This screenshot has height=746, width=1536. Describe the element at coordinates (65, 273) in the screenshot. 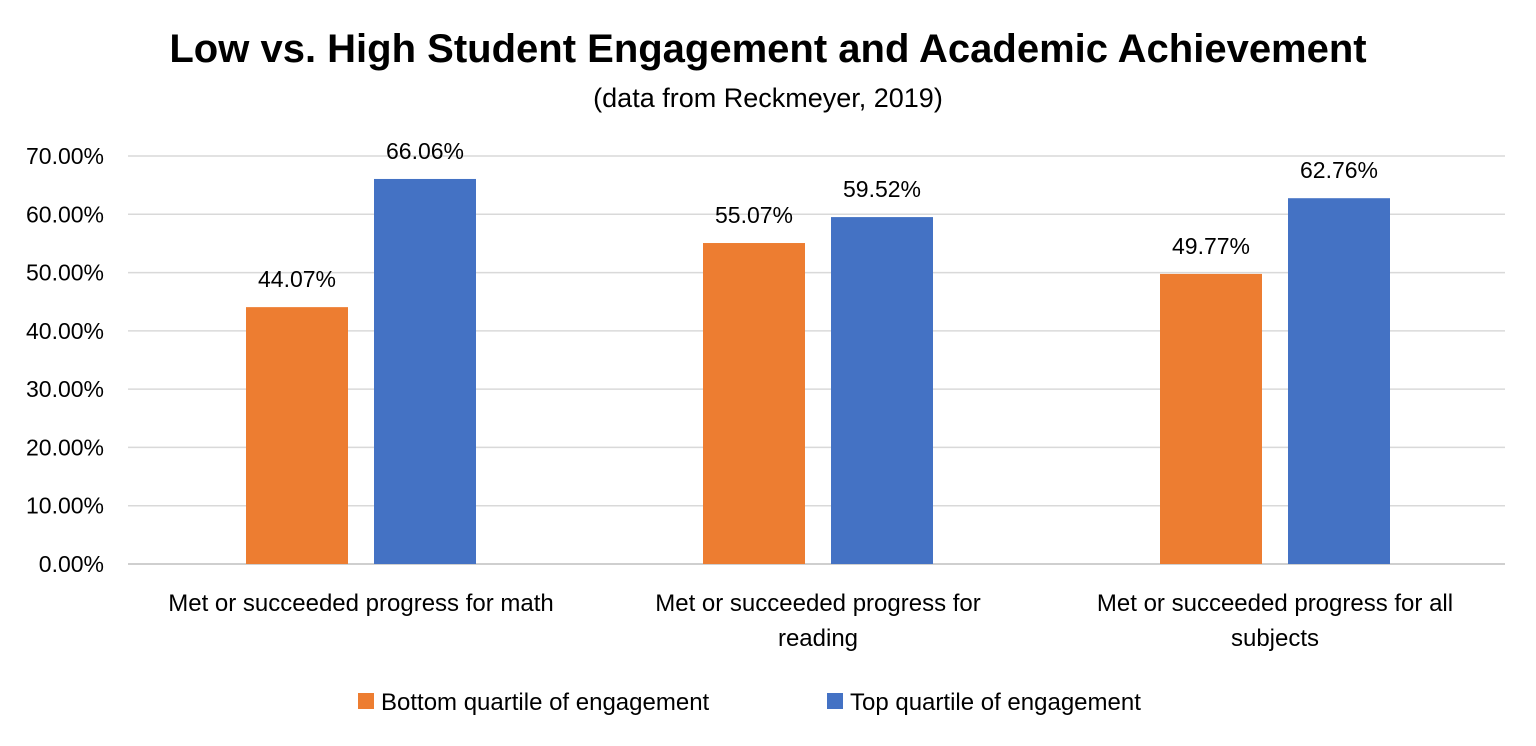

I see `y-tick-label: 50.00%` at that location.